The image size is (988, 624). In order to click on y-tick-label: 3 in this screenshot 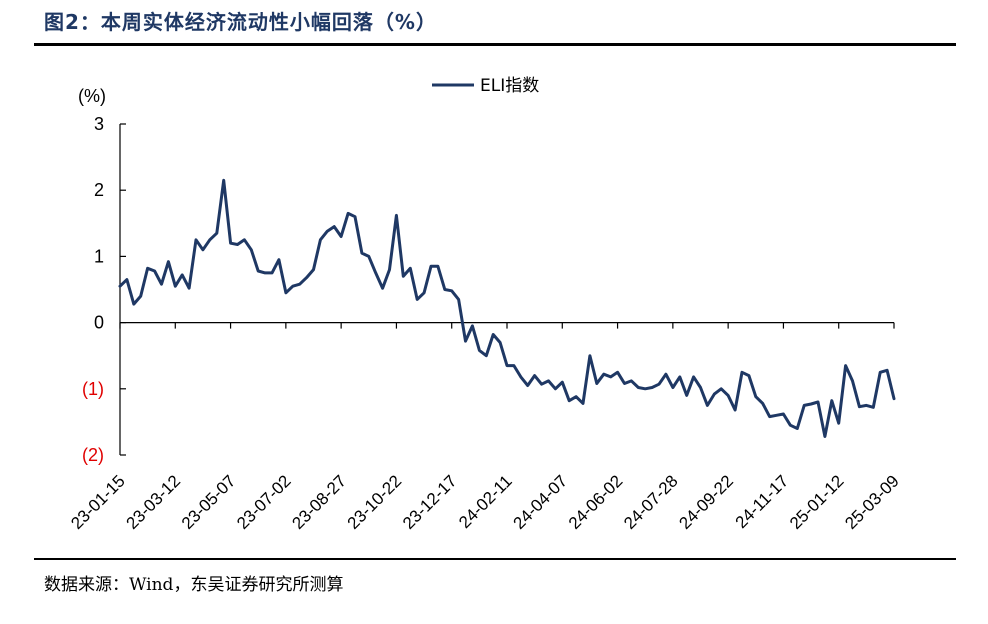, I will do `click(99, 124)`.